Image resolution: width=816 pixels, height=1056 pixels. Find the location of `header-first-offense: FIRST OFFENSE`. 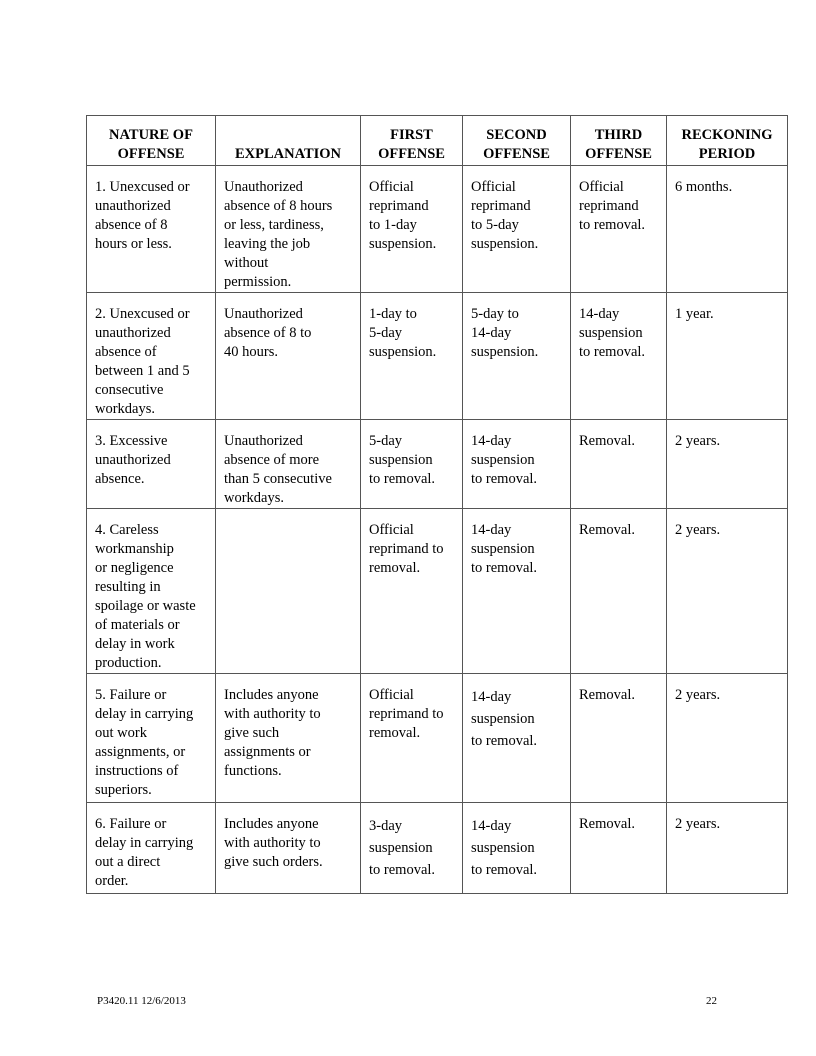

header-first-offense: FIRST OFFENSE is located at coordinates (411, 140).